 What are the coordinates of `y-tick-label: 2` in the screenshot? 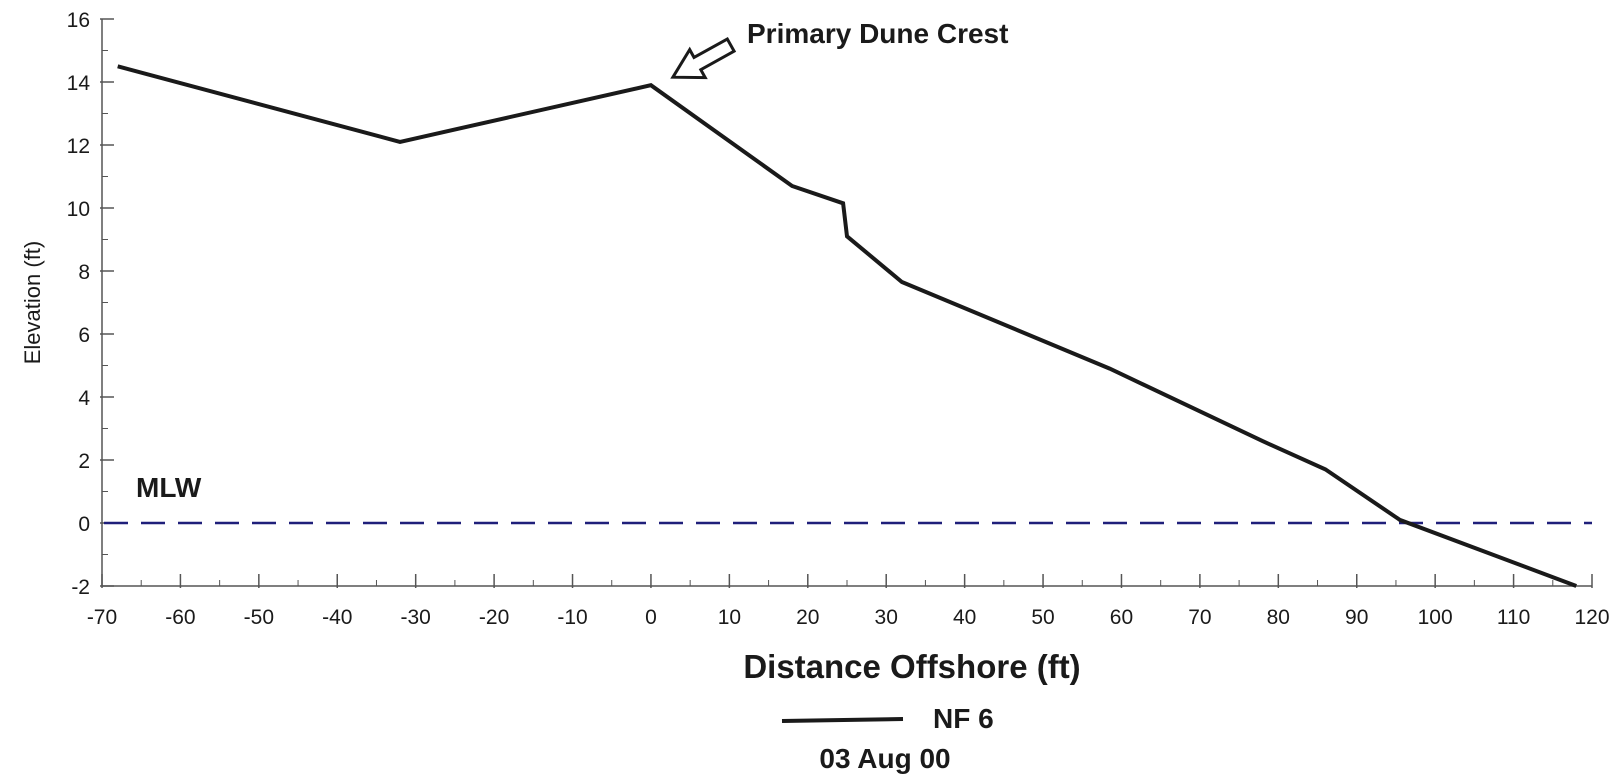 It's located at (84, 461).